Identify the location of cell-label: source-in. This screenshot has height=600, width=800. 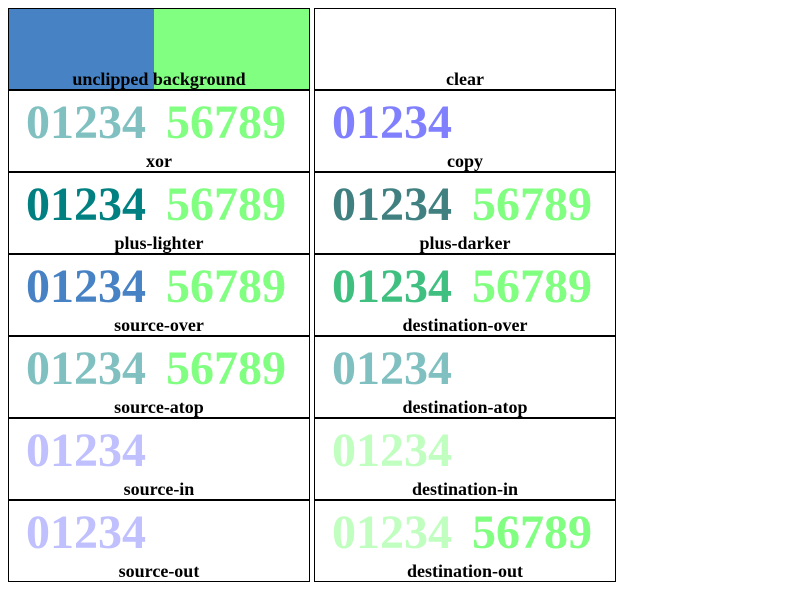
(159, 489).